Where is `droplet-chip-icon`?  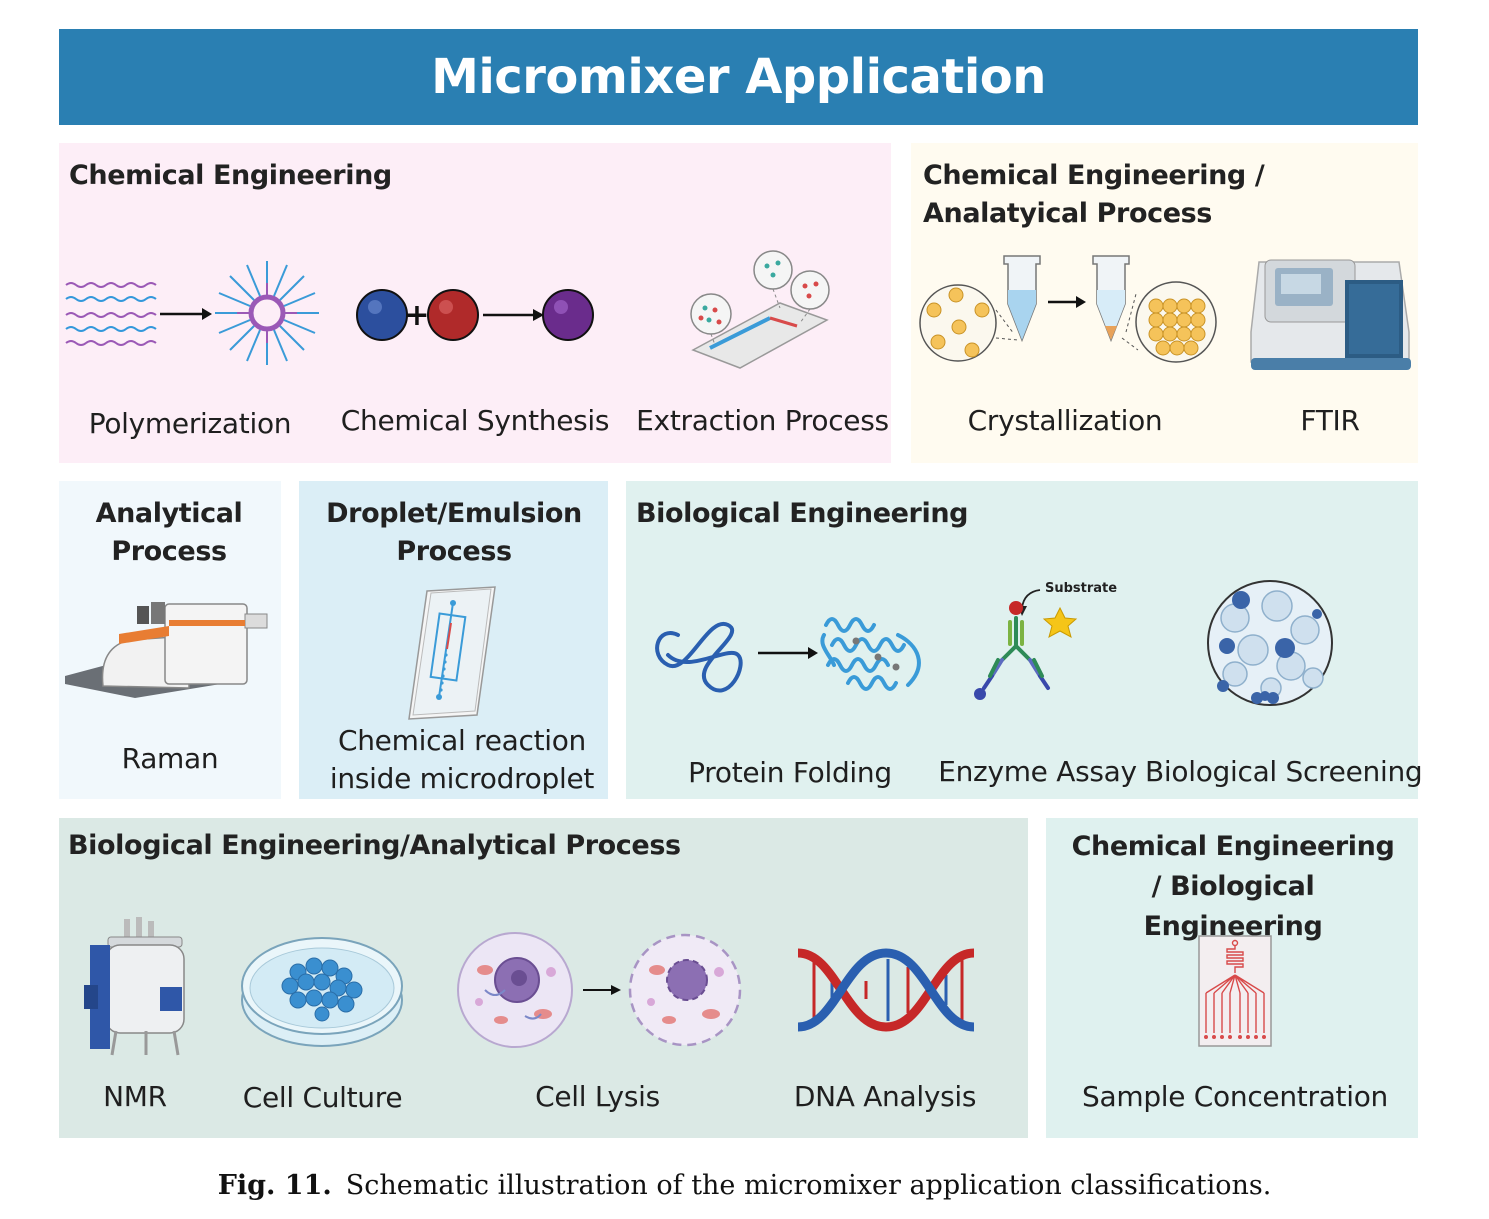
droplet-chip-icon is located at coordinates (452, 653).